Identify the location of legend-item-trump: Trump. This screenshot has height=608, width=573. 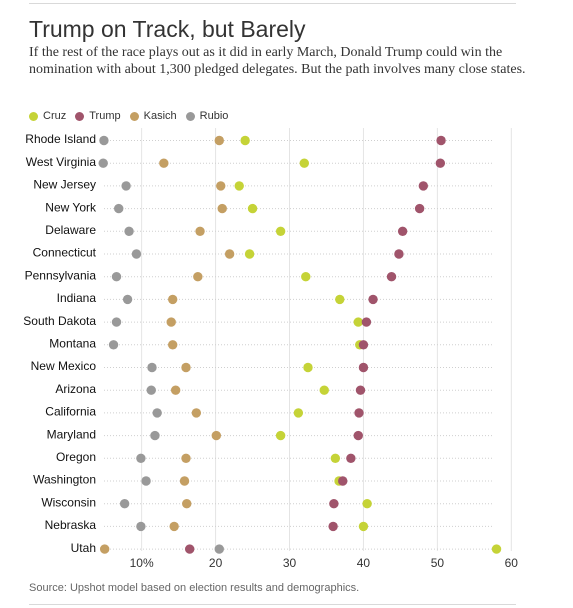
(98, 116).